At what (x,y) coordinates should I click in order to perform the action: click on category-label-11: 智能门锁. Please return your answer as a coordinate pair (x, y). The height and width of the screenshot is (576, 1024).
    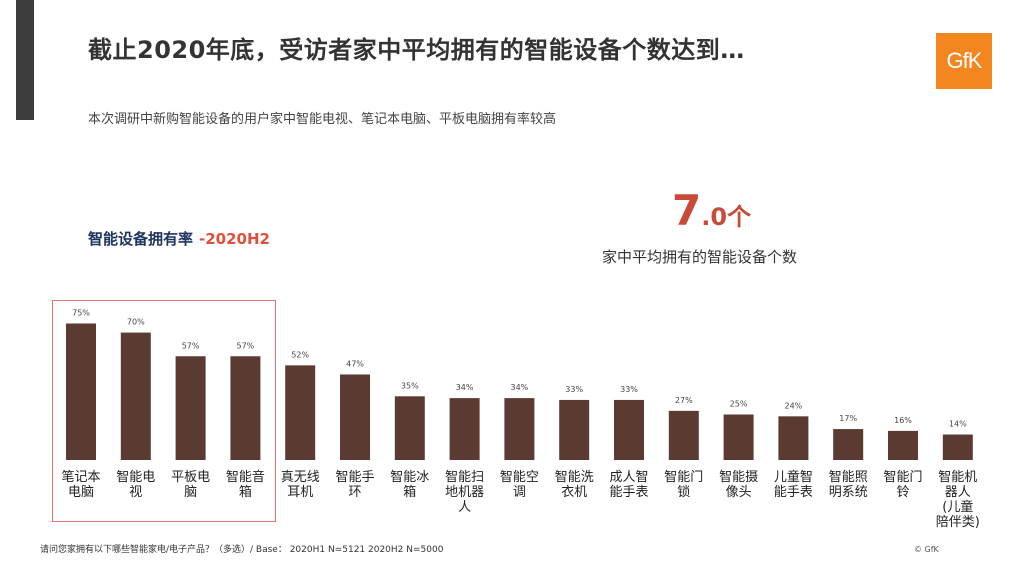
    Looking at the image, I should click on (683, 485).